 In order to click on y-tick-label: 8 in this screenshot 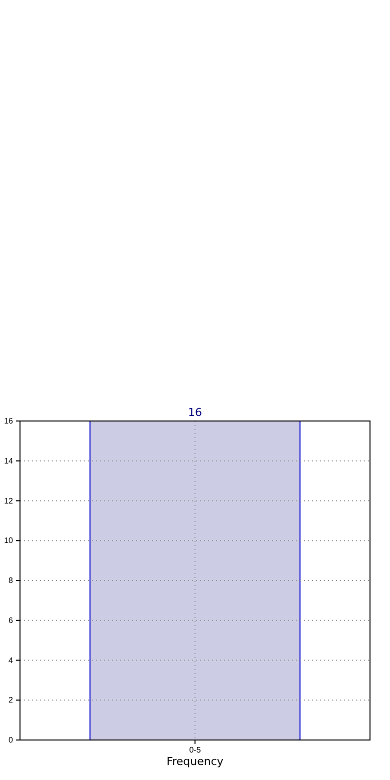, I will do `click(11, 581)`.